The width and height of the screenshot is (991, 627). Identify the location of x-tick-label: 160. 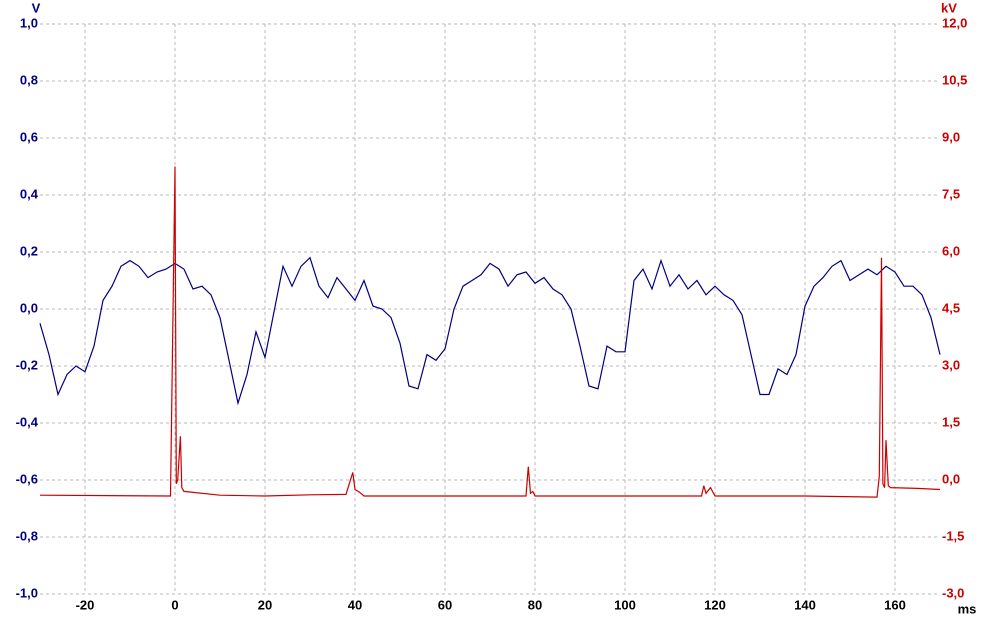
(895, 604).